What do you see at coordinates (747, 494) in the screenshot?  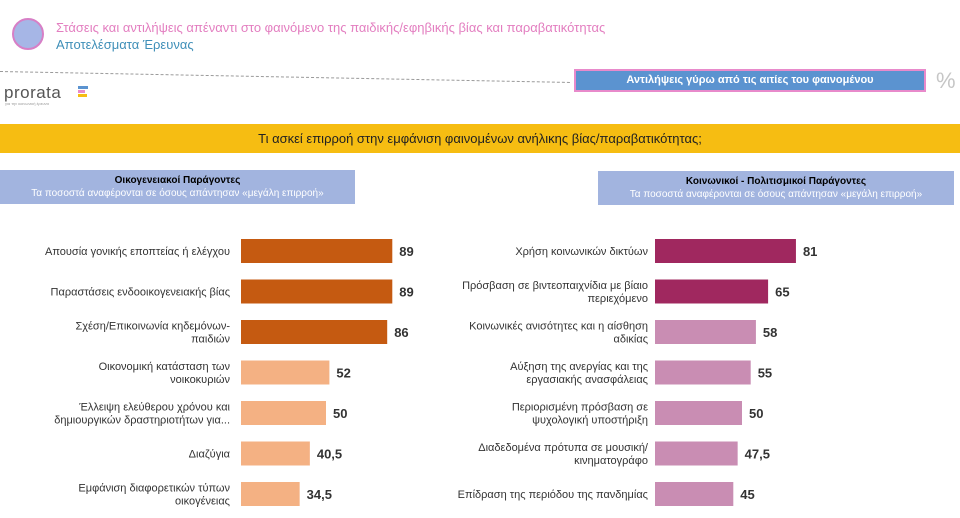 I see `social-value-label-6: 45` at bounding box center [747, 494].